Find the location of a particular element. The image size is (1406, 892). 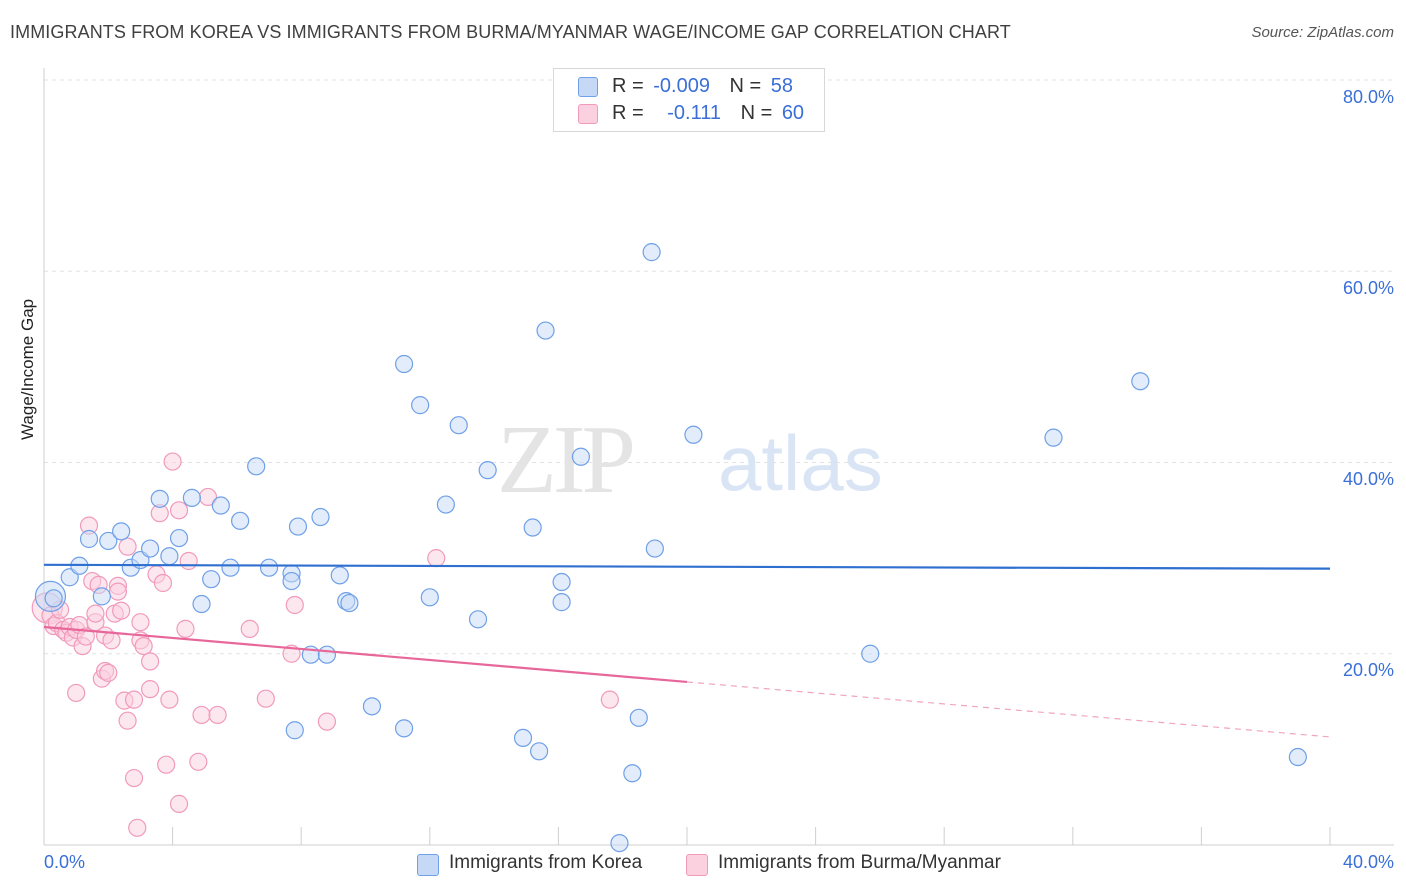

burma-trend-line is located at coordinates (365, 654).